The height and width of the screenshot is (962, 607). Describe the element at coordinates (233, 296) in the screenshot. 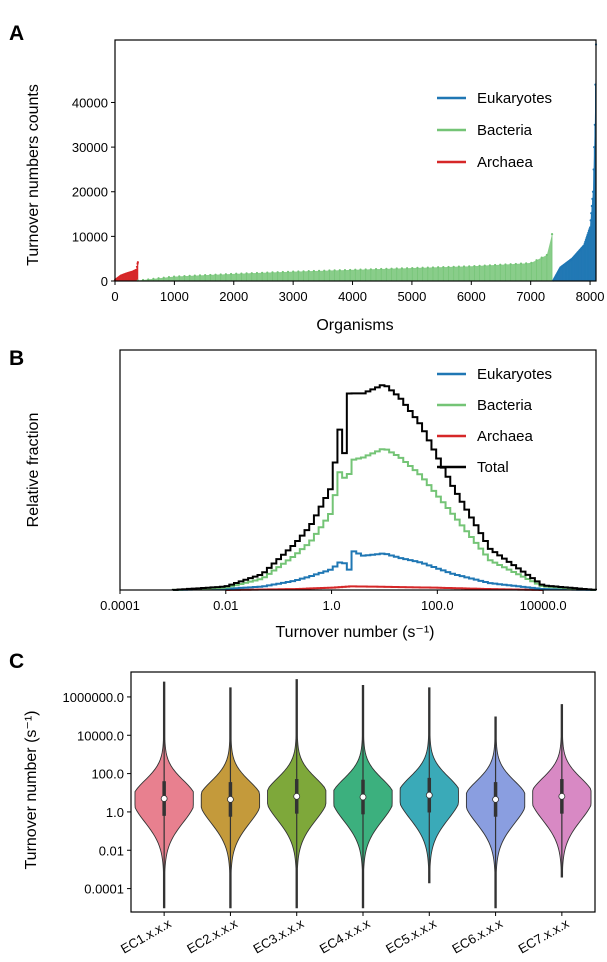

I see `a-xtick-label: 2000` at that location.